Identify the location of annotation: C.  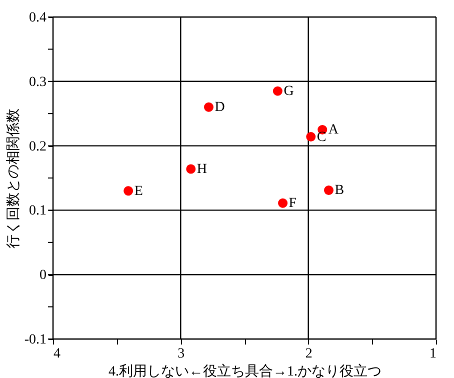
(321, 137).